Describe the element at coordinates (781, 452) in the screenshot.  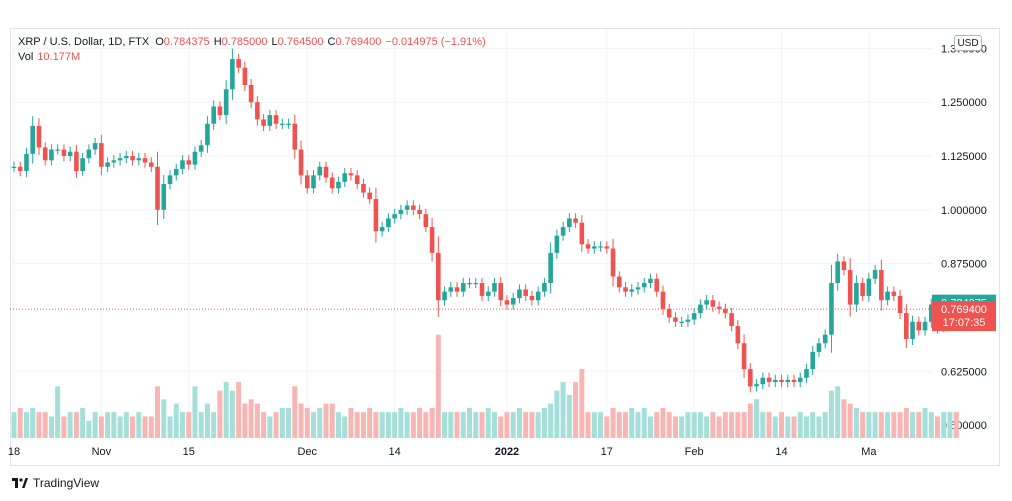
I see `time-tick-label: 14` at that location.